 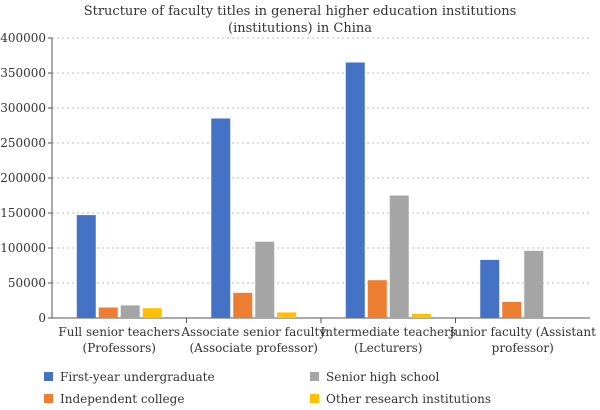 I want to click on x-category-label: professor), so click(x=523, y=348).